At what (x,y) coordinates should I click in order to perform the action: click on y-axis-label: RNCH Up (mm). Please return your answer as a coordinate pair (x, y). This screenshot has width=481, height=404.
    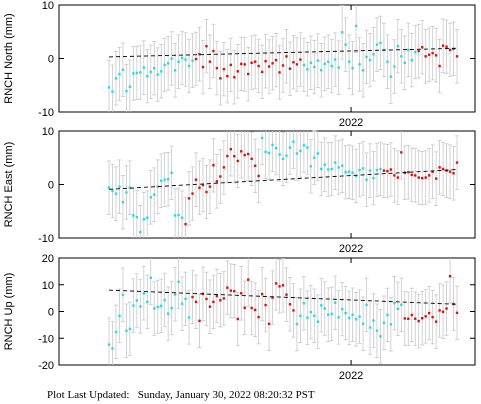
    Looking at the image, I should click on (9, 312).